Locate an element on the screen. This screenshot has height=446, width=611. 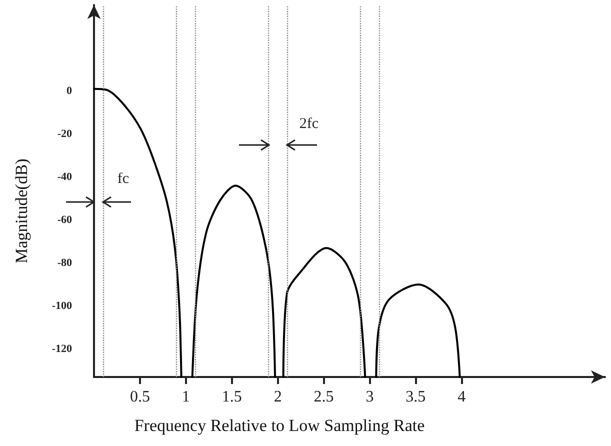
x-tick-label: 2.5 is located at coordinates (324, 397).